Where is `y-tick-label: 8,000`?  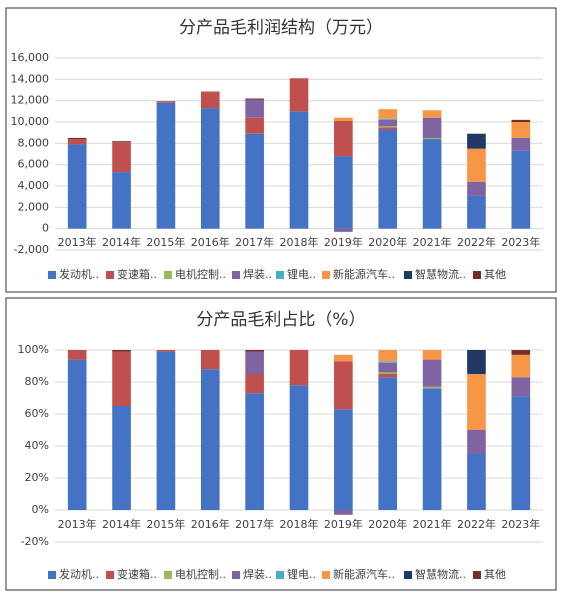
y-tick-label: 8,000 is located at coordinates (34, 142).